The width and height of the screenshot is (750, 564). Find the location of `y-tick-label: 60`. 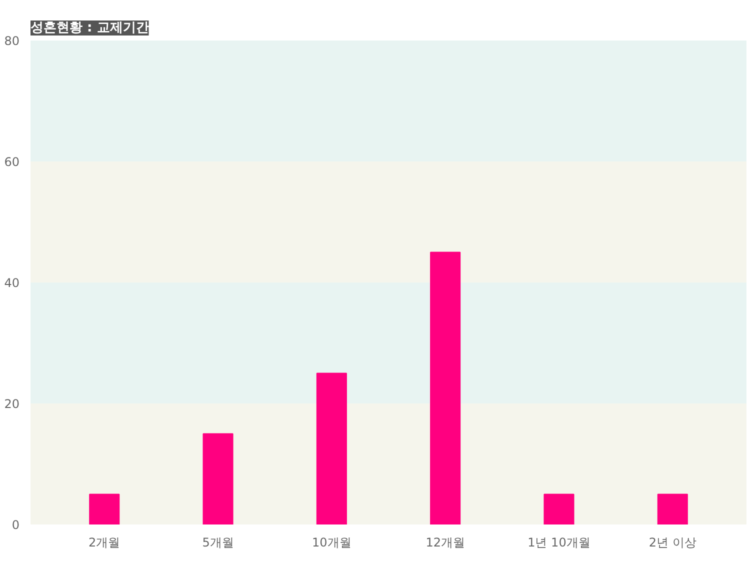

y-tick-label: 60 is located at coordinates (12, 162).